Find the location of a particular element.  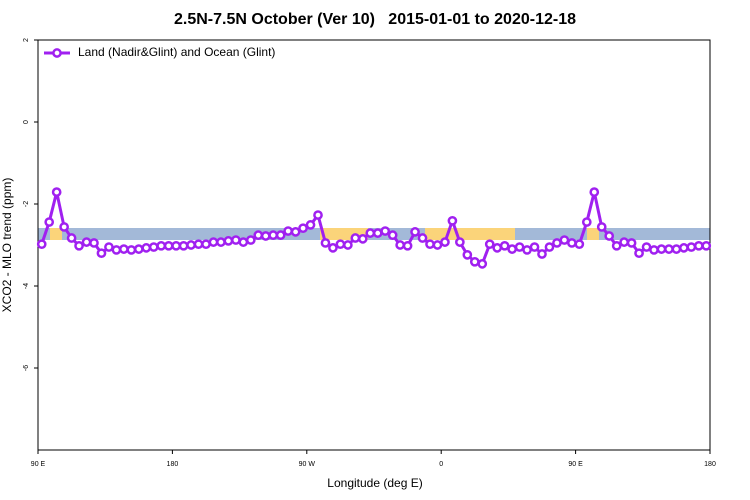

y-tick-label: -4 is located at coordinates (26, 286).